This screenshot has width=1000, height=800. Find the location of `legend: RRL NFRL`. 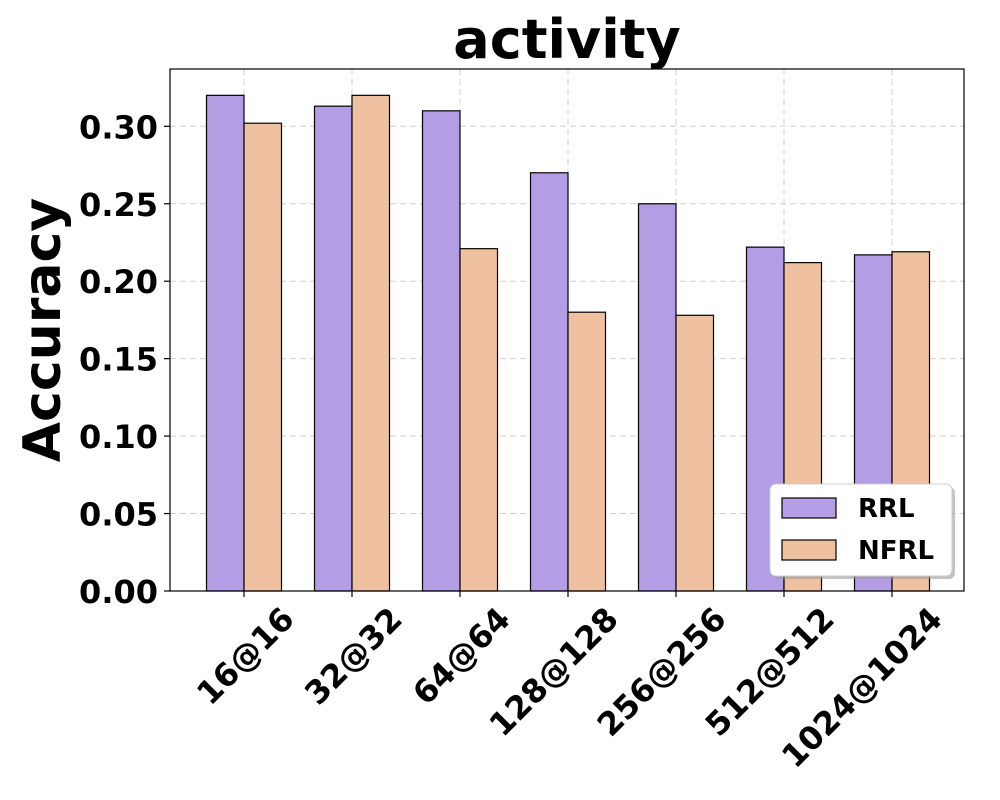

legend: RRL NFRL is located at coordinates (862, 531).